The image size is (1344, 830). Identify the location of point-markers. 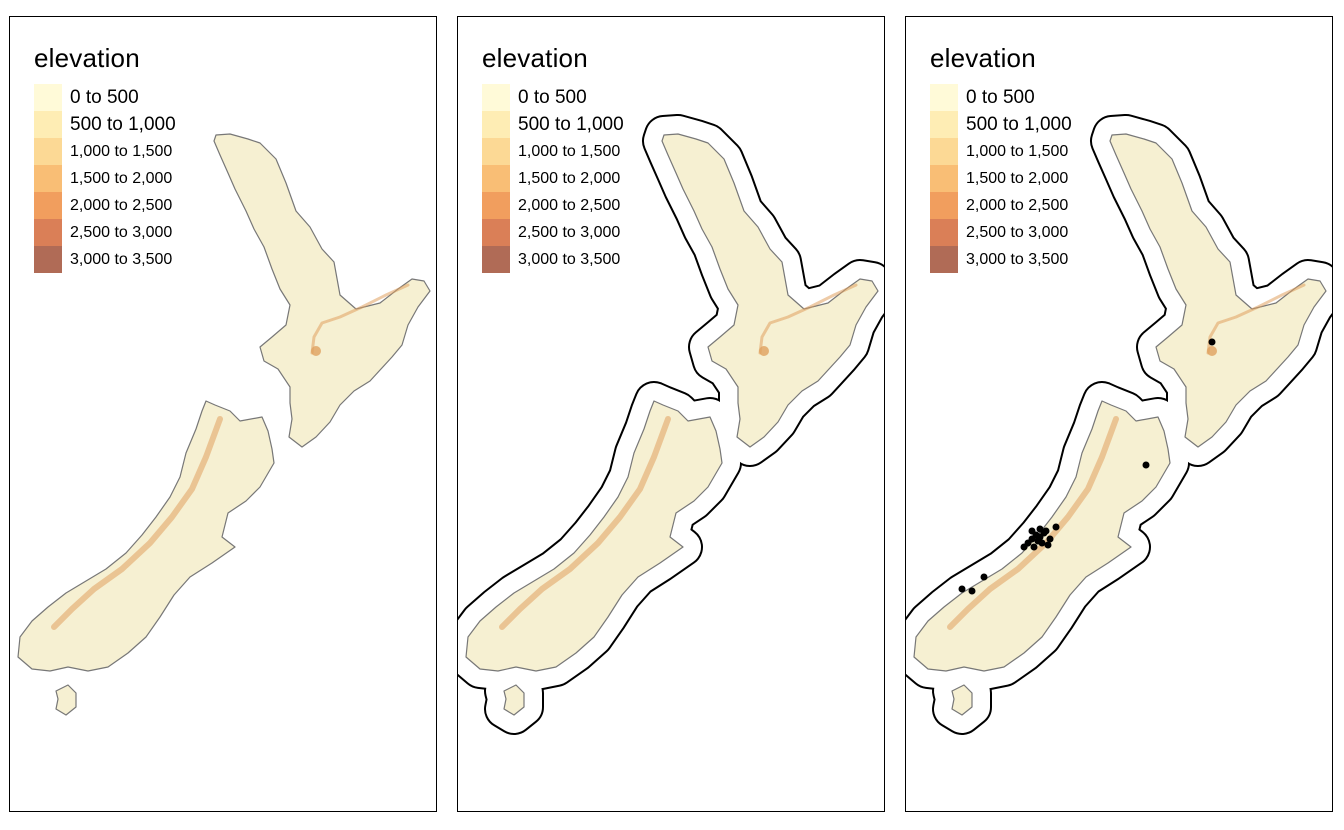
(1087, 466).